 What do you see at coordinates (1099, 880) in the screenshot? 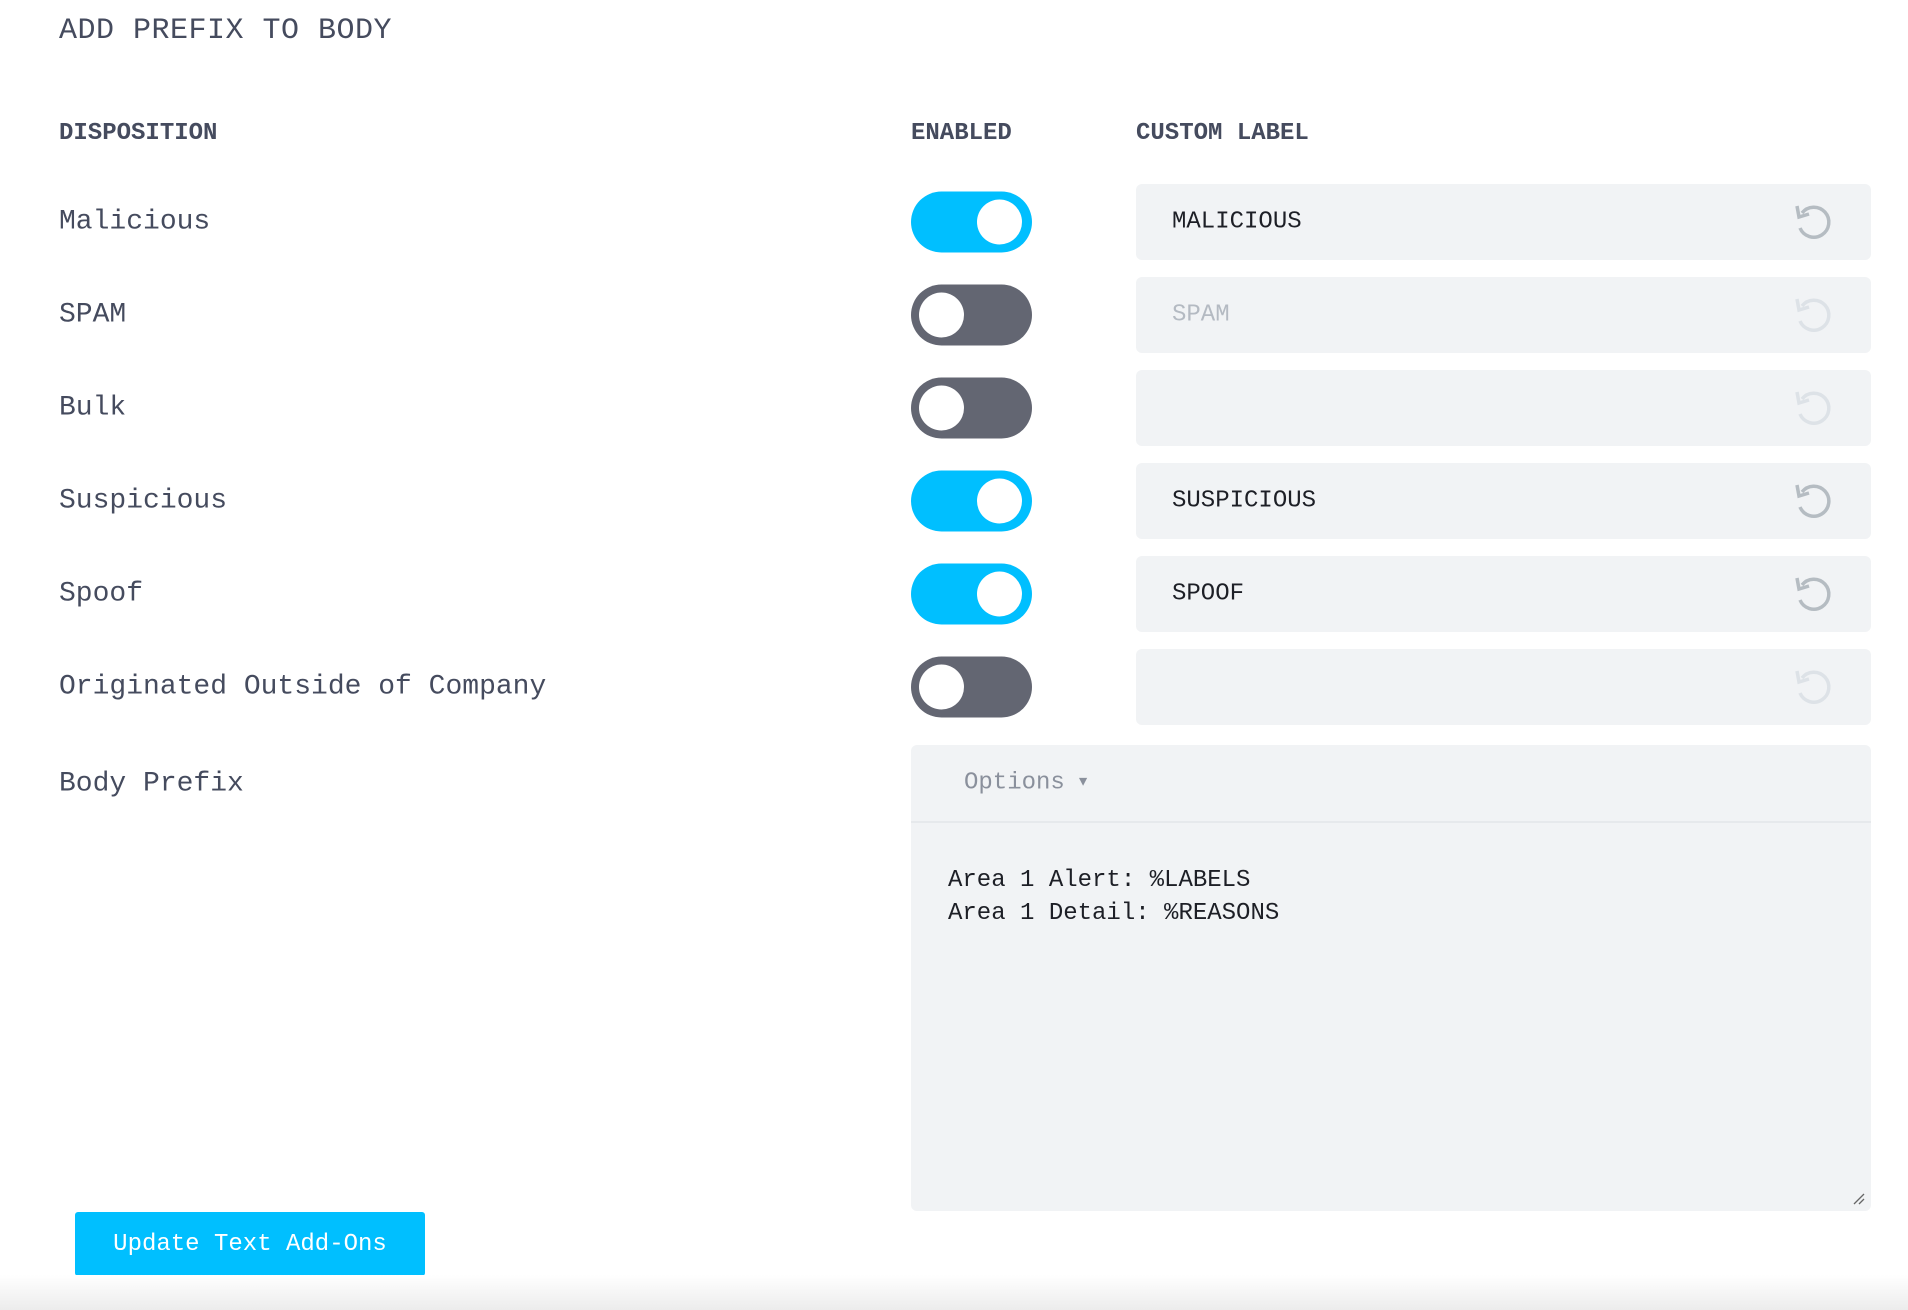
I see `textarea-line: Area 1 Alert: %LABELS` at bounding box center [1099, 880].